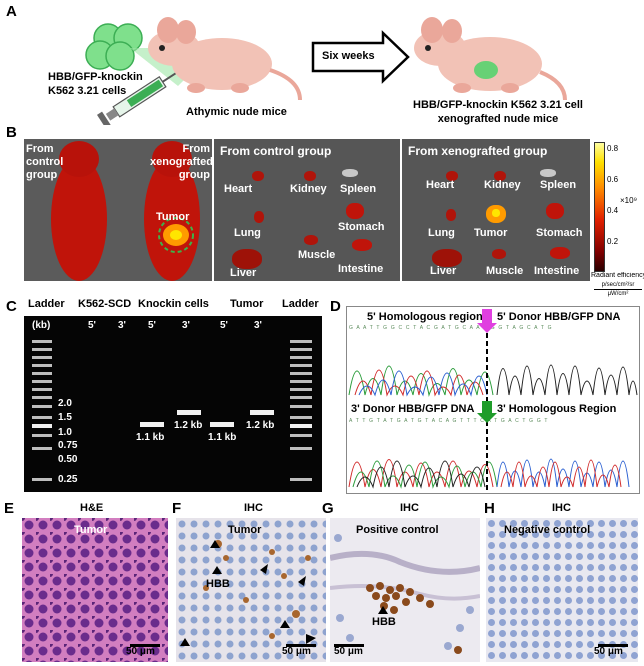 The width and height of the screenshot is (644, 666). I want to click on xeno-title: From xenografted group, so click(478, 151).